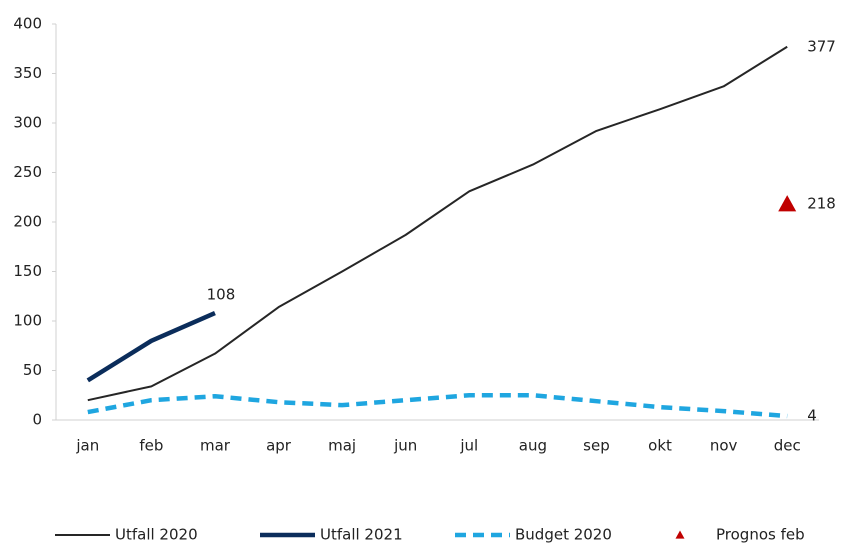  What do you see at coordinates (27, 24) in the screenshot?
I see `y-tick-label: 400` at bounding box center [27, 24].